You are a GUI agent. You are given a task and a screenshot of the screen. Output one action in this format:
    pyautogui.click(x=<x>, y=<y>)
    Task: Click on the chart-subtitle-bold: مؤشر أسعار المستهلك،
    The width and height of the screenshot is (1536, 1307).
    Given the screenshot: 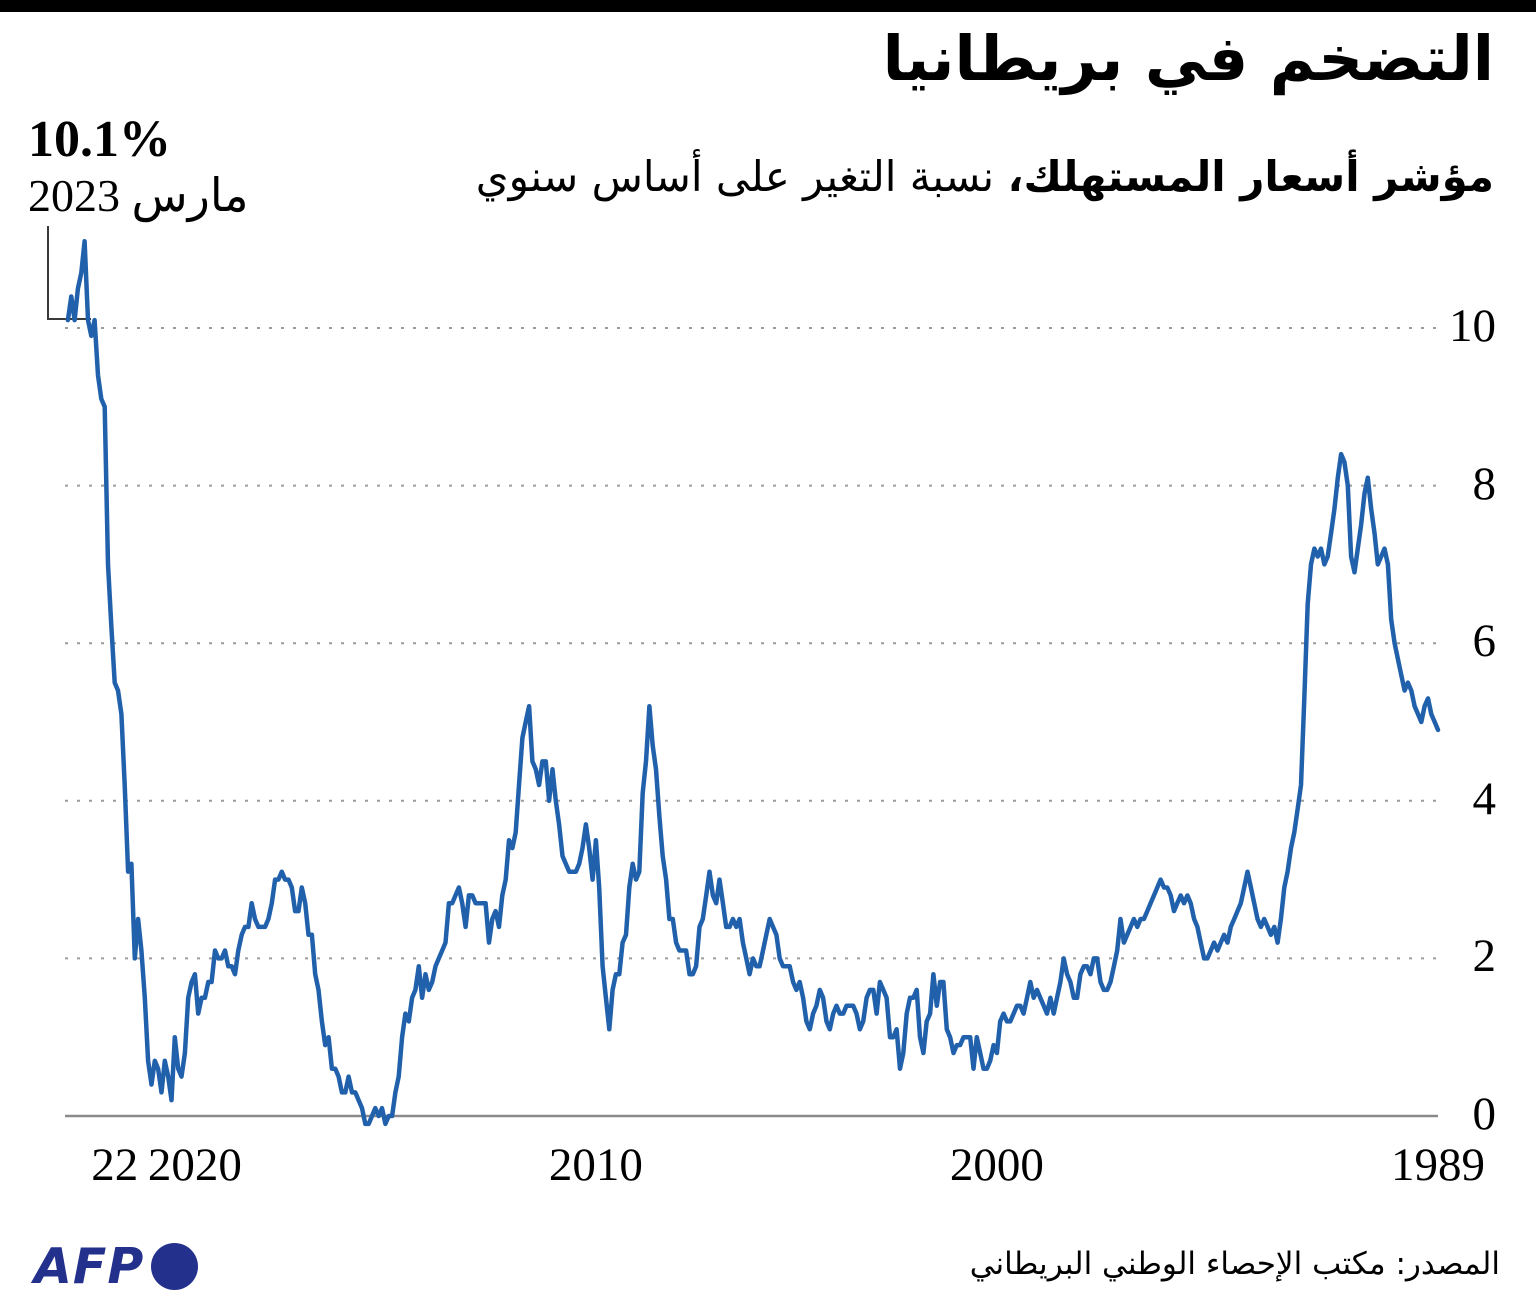 What is the action you would take?
    pyautogui.click(x=1250, y=176)
    